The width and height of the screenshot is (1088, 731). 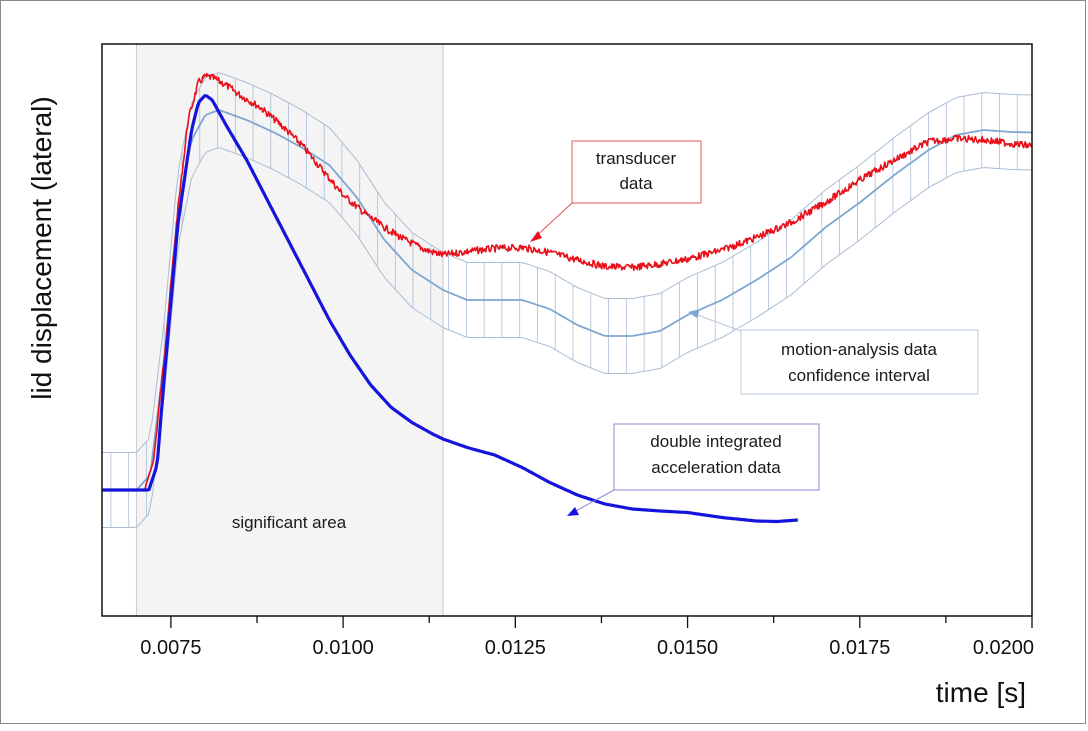 What do you see at coordinates (41, 247) in the screenshot?
I see `y-axis-title: lid displacement (lateral)` at bounding box center [41, 247].